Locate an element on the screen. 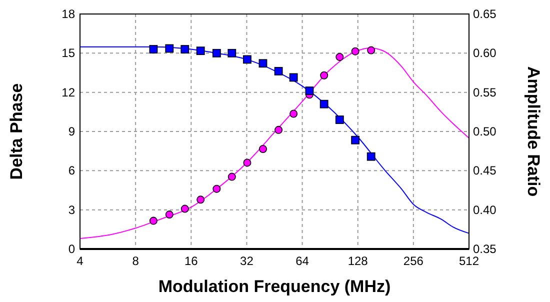  x-tick-label: 512 is located at coordinates (469, 261).